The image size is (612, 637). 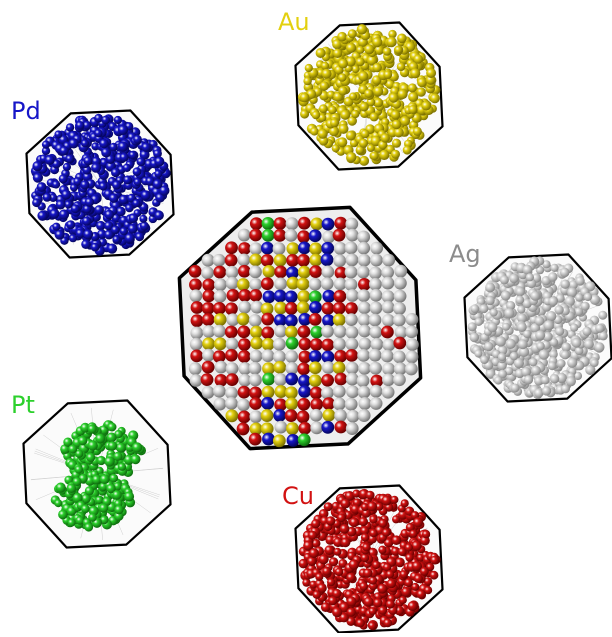 What do you see at coordinates (26, 111) in the screenshot?
I see `label-pd: Pd` at bounding box center [26, 111].